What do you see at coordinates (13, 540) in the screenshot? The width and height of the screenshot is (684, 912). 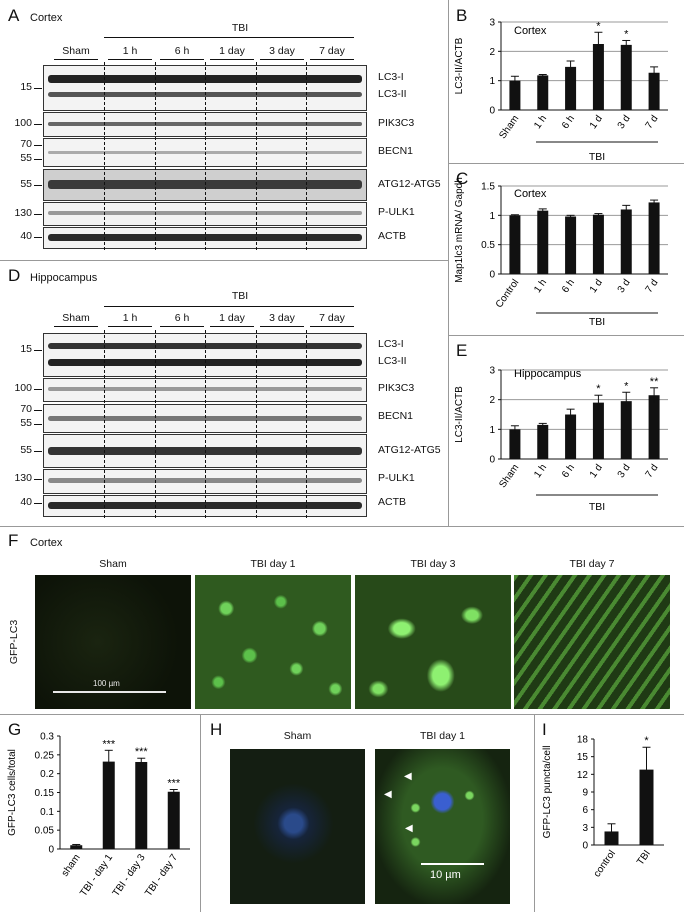 I see `panel-letter: F` at bounding box center [13, 540].